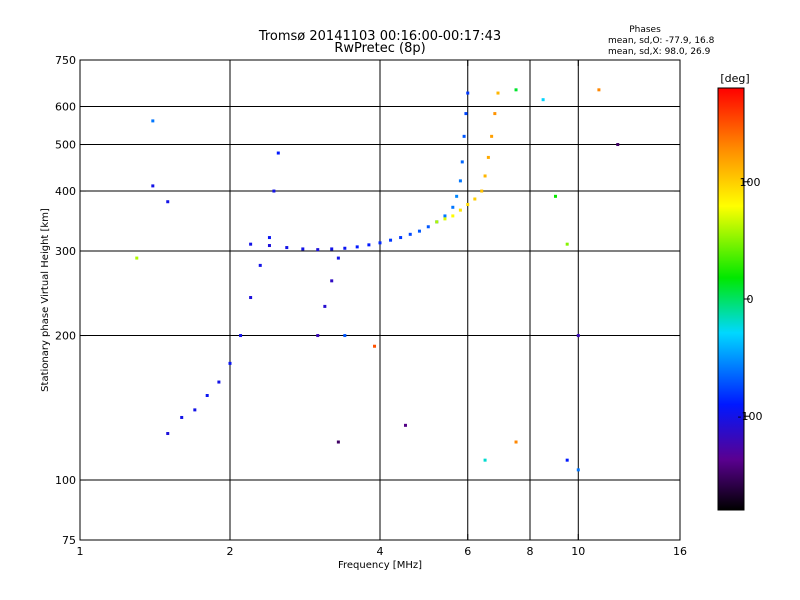 This screenshot has width=800, height=600. I want to click on y-tick-label: 400, so click(65, 191).